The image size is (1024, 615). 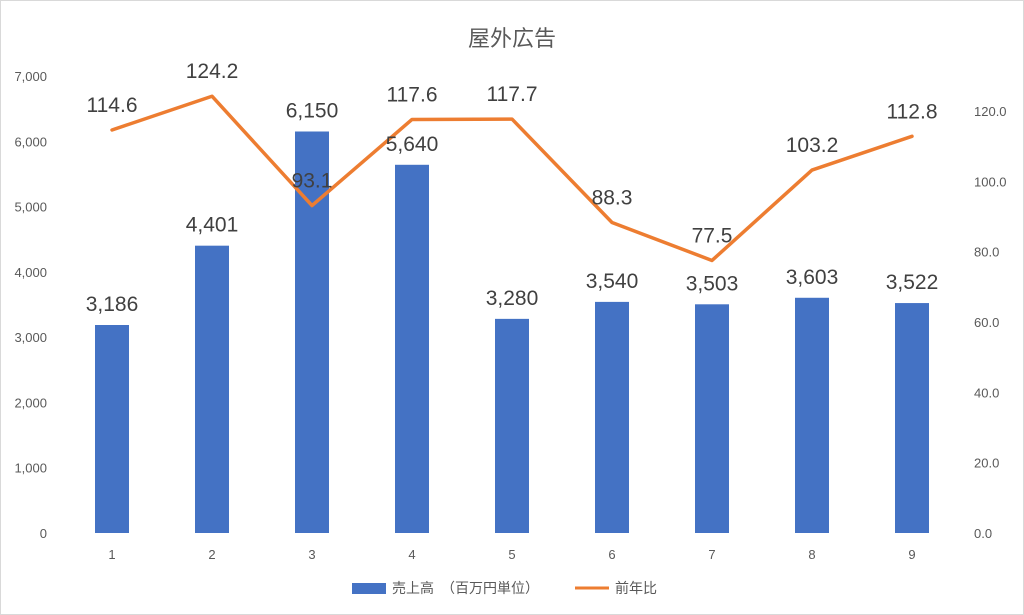 What do you see at coordinates (911, 554) in the screenshot?
I see `x-tick-label-9: 9` at bounding box center [911, 554].